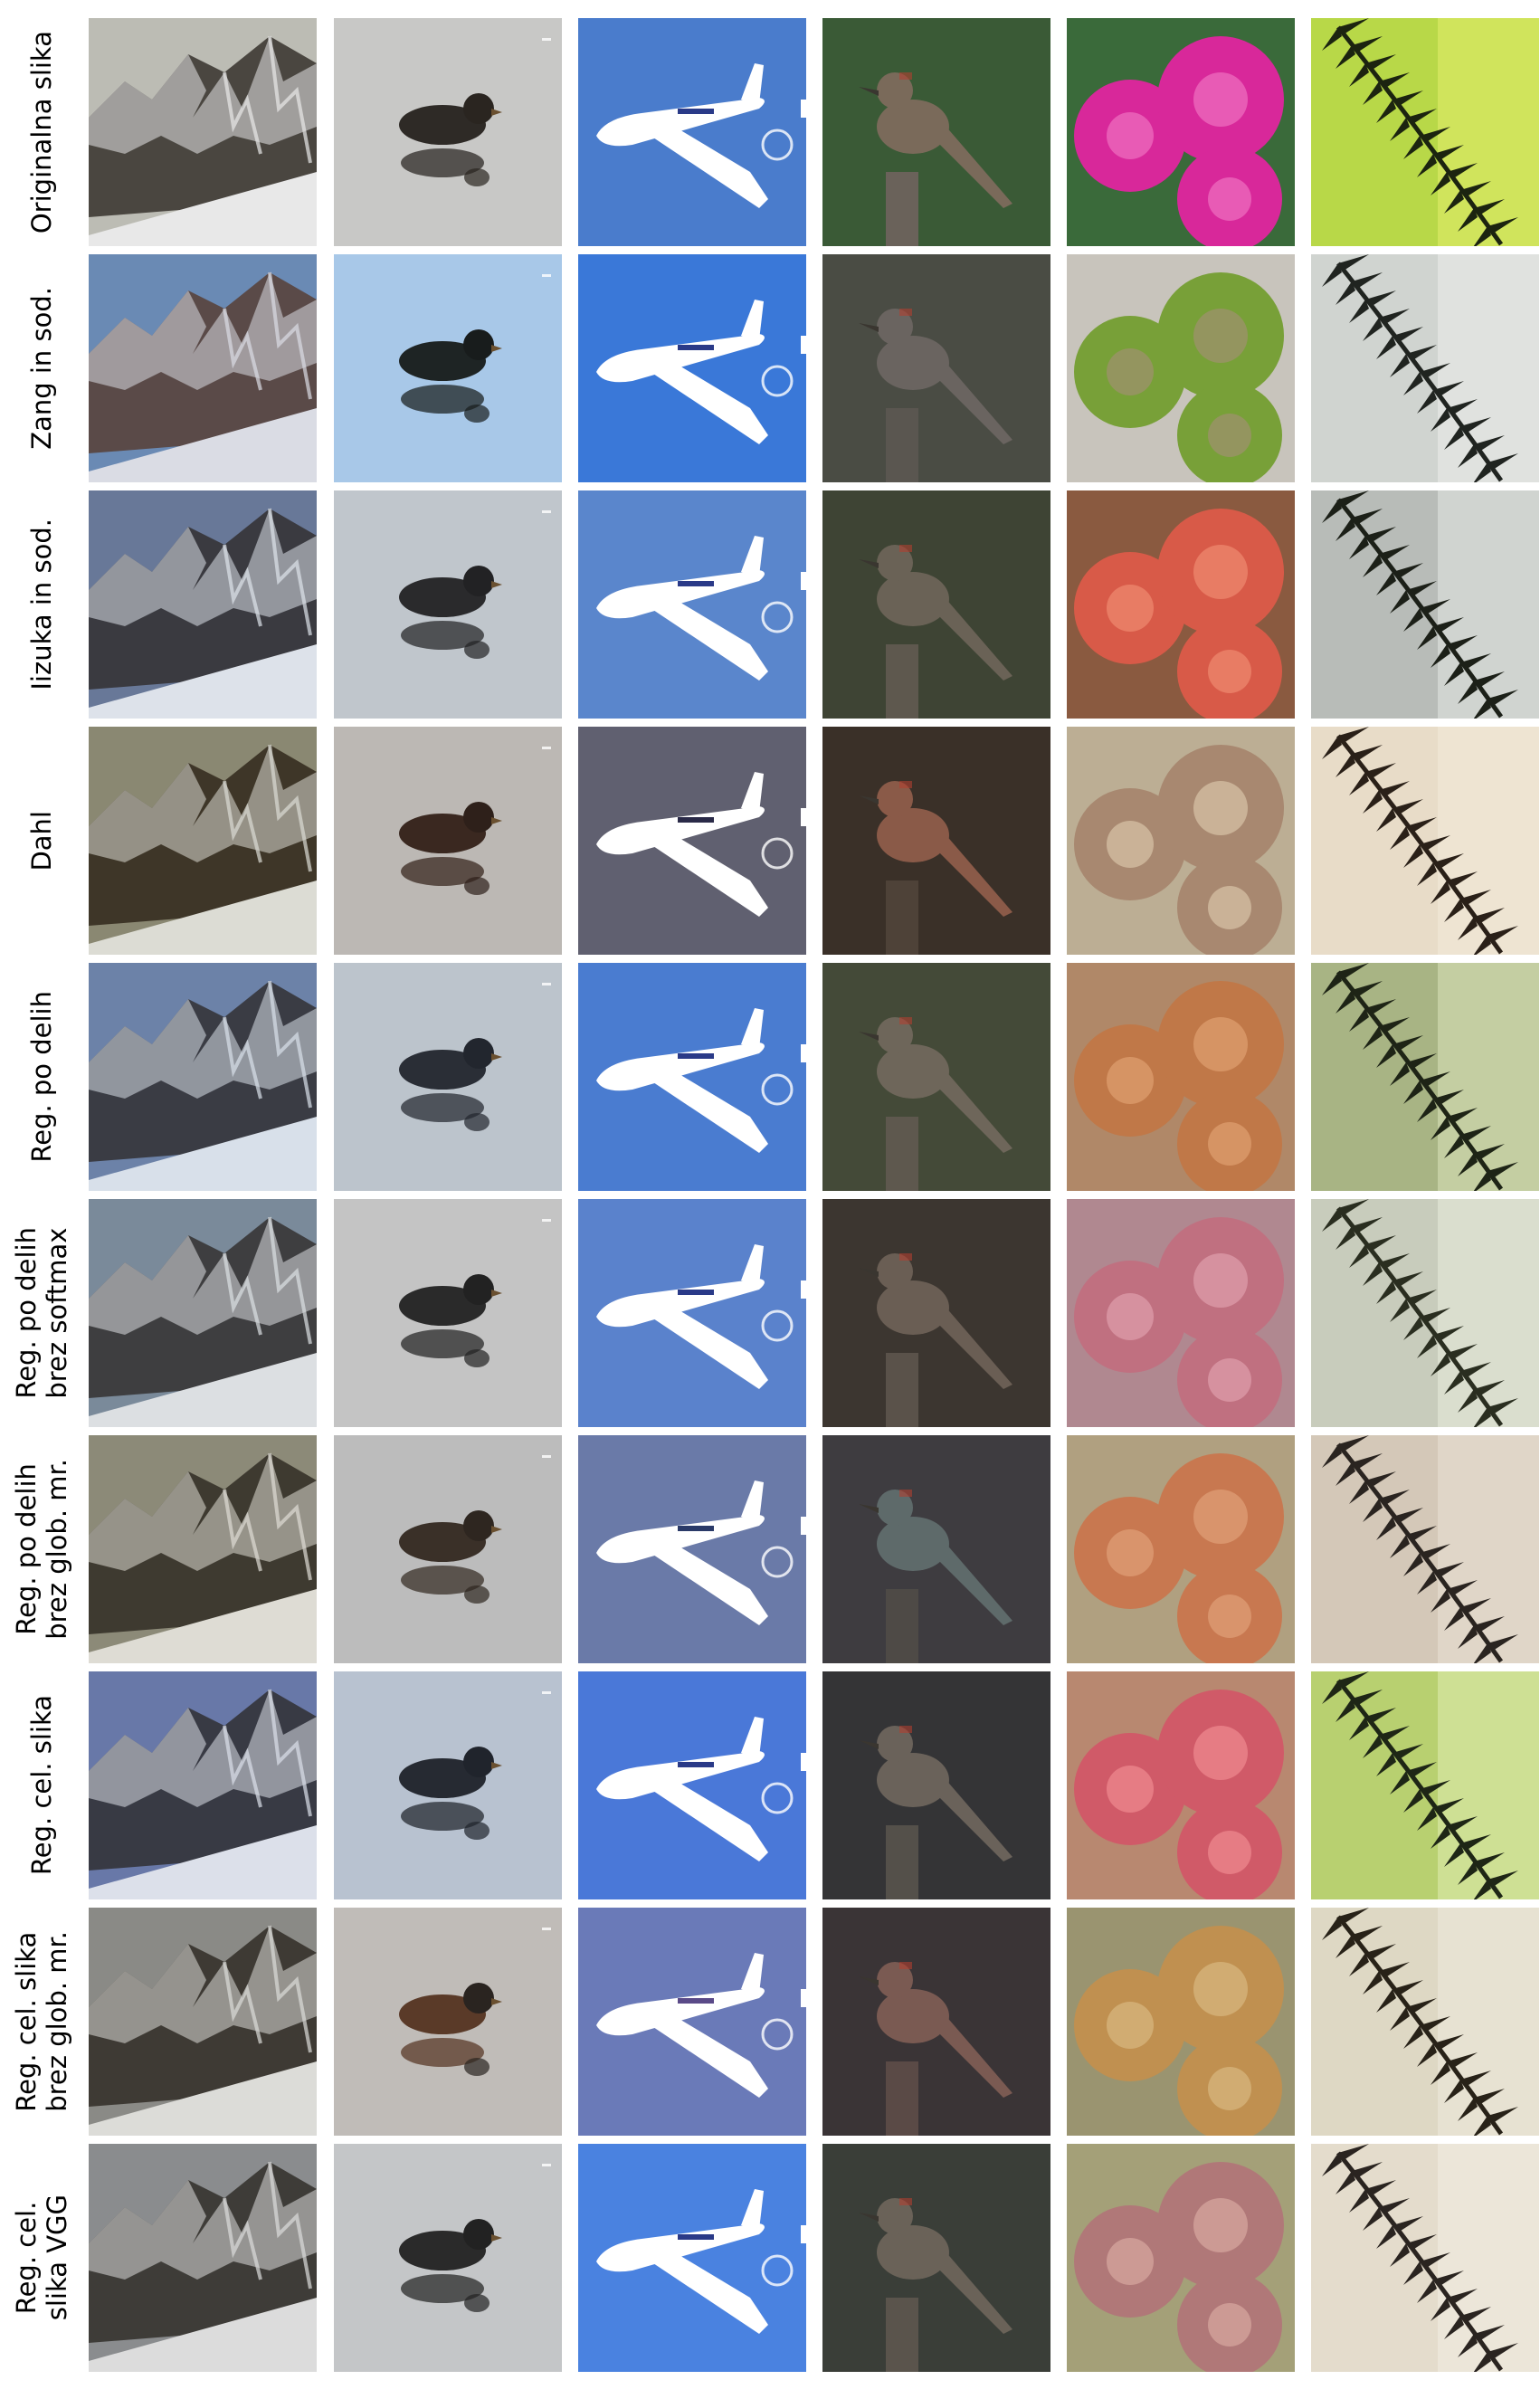 Image resolution: width=1540 pixels, height=2399 pixels. I want to click on row-label-text: Originalna slika, so click(42, 132).